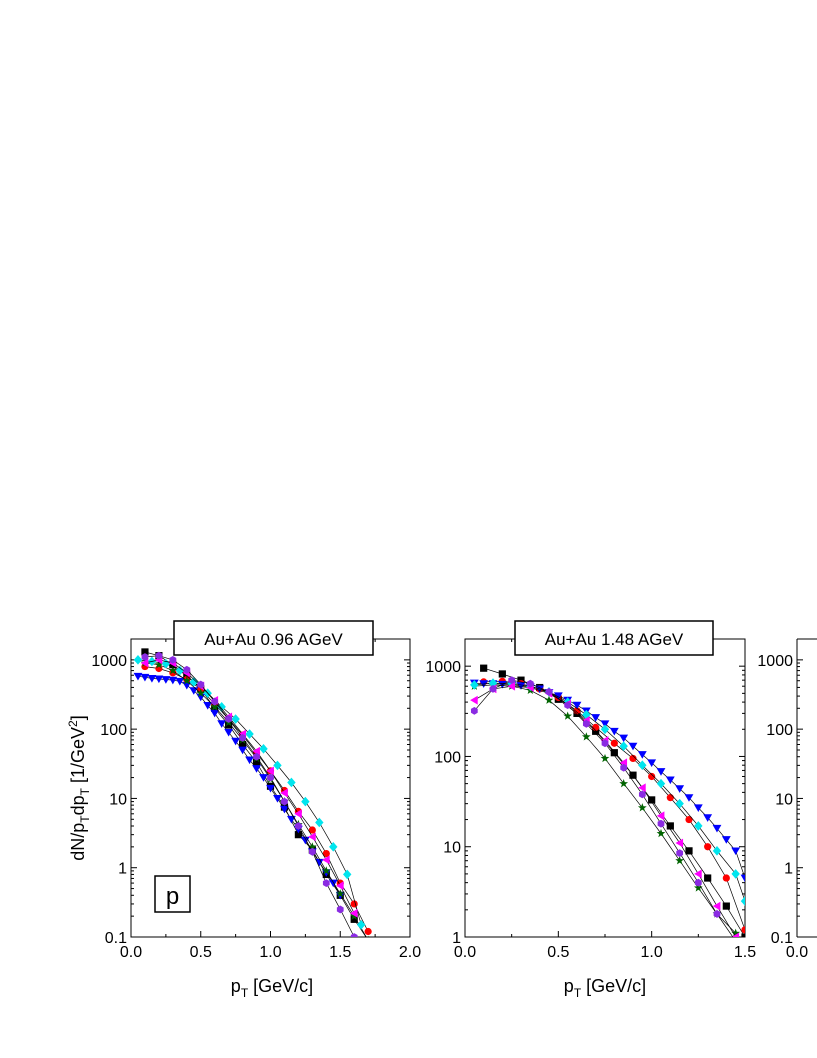 The image size is (817, 1058). What do you see at coordinates (273, 639) in the screenshot?
I see `chart-title: Au+Au 0.96 AGeV` at bounding box center [273, 639].